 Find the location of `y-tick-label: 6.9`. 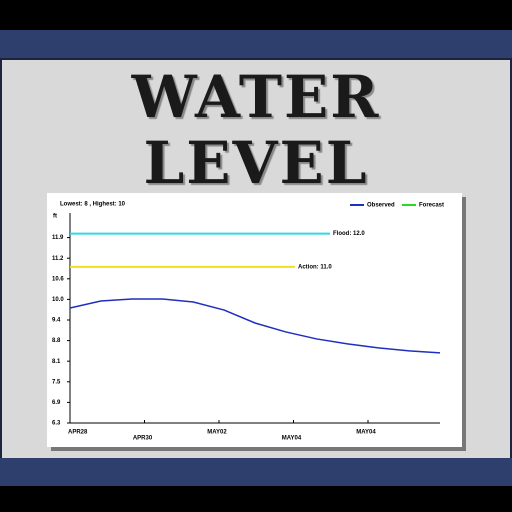

y-tick-label: 6.9 is located at coordinates (56, 403).